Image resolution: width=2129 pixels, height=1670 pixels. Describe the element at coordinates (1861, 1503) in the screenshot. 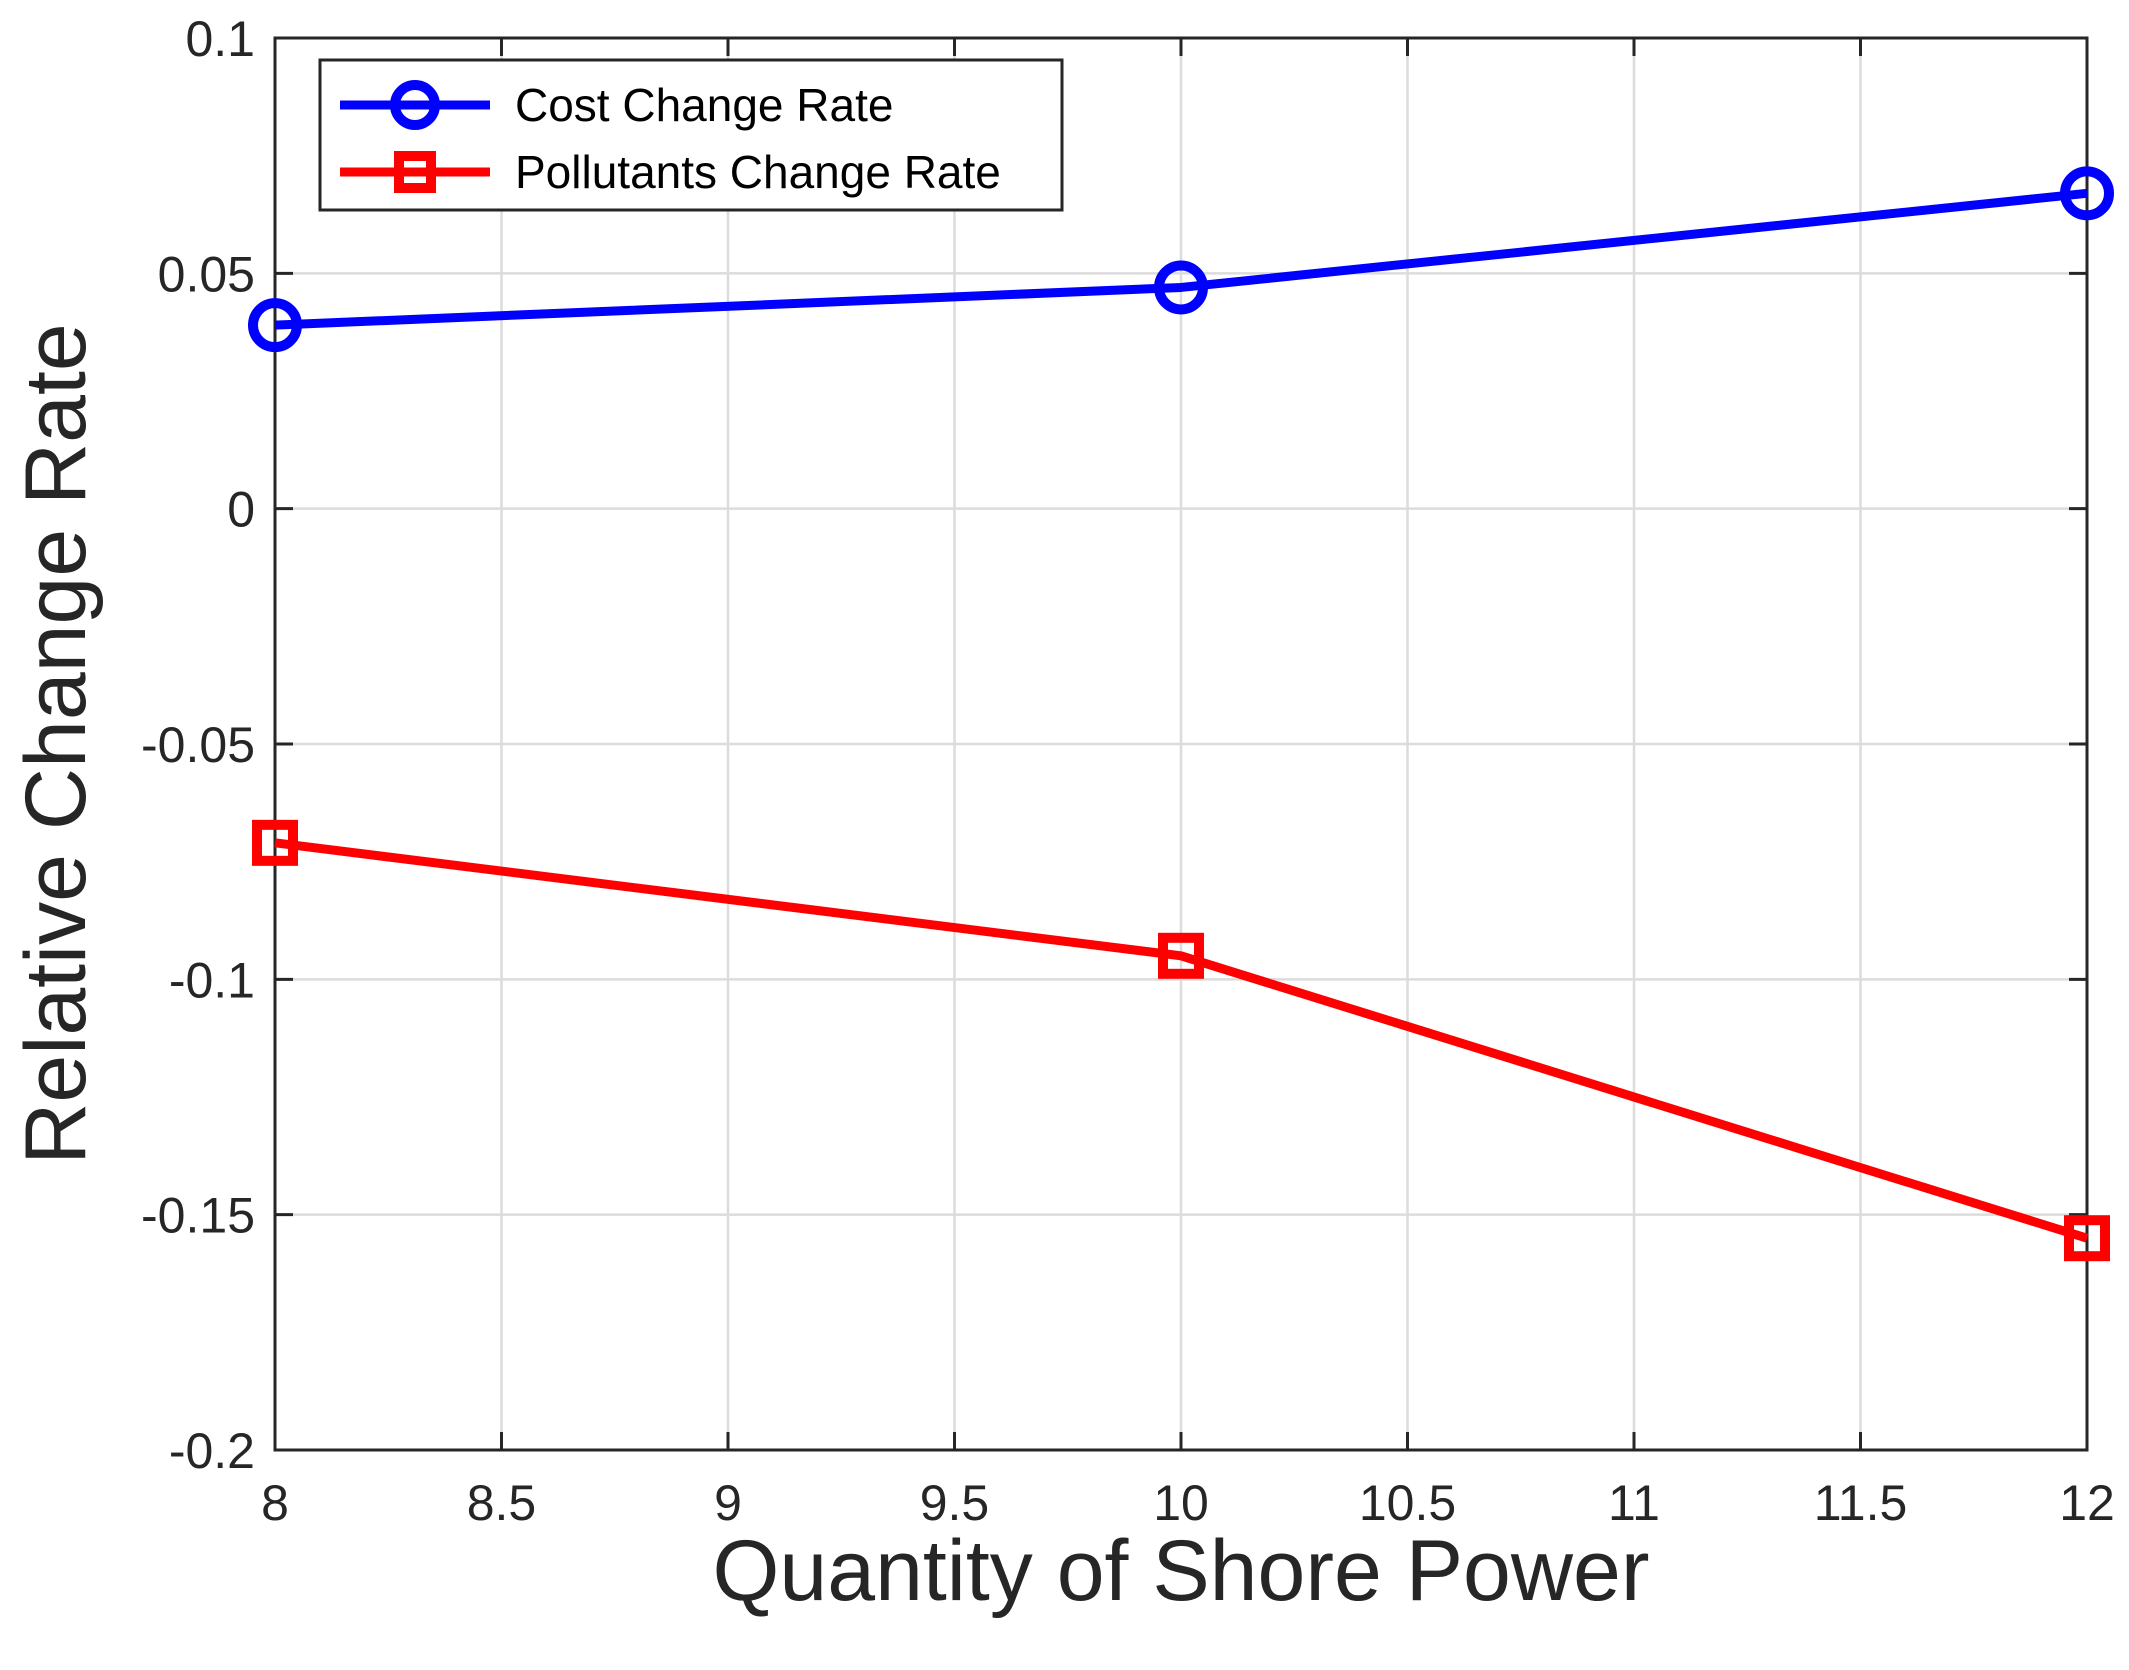

I see `x-tick-label: 11.5` at that location.